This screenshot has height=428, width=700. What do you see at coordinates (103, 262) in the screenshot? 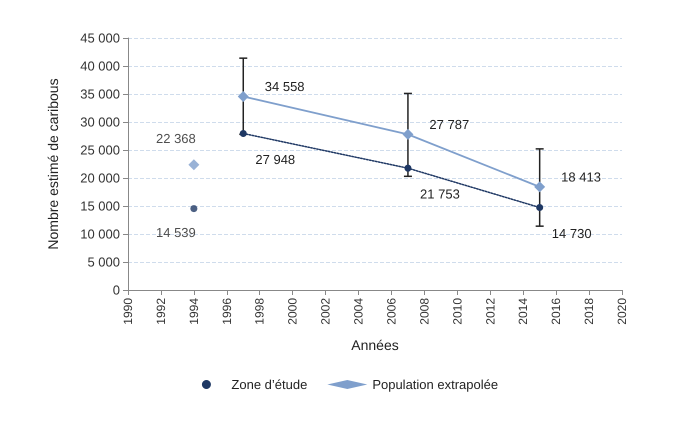
I see `y-tick-label: 5 000` at bounding box center [103, 262].